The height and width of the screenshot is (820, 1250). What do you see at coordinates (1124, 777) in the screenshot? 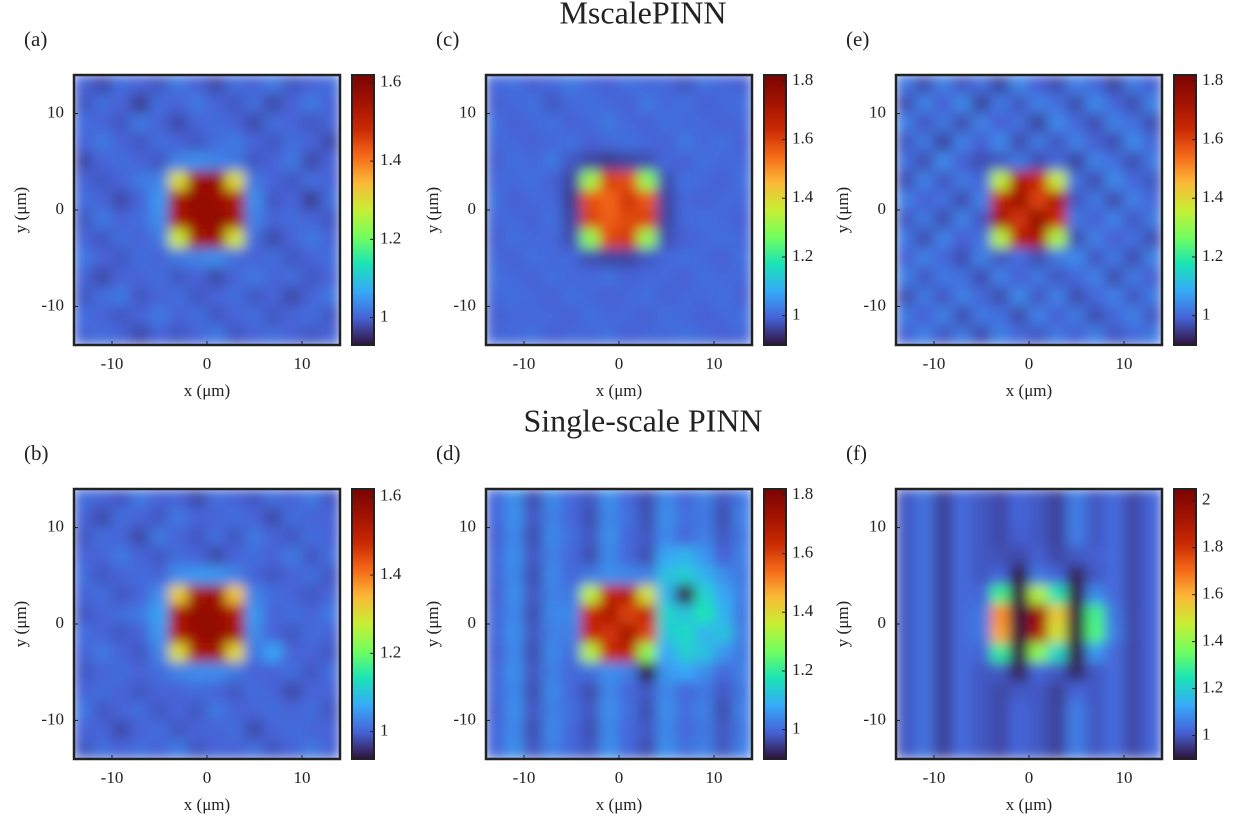
I see `x-tick-label: 10` at bounding box center [1124, 777].